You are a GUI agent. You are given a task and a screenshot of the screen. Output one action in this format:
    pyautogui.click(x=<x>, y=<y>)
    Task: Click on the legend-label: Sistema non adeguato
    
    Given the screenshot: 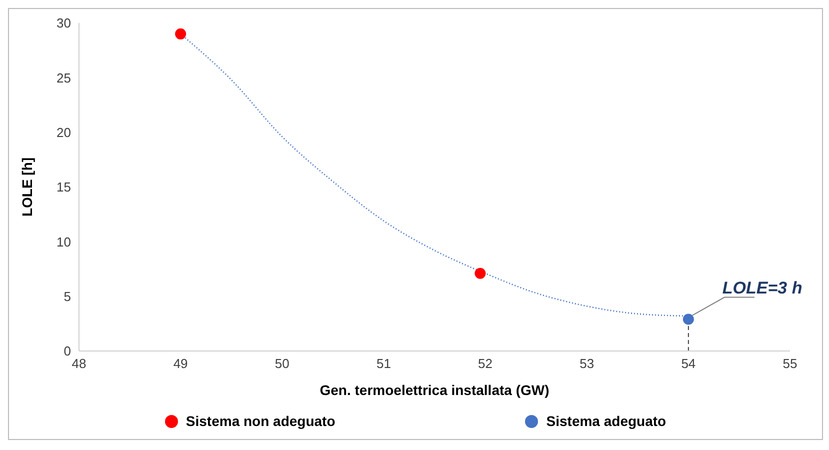 What is the action you would take?
    pyautogui.click(x=261, y=421)
    